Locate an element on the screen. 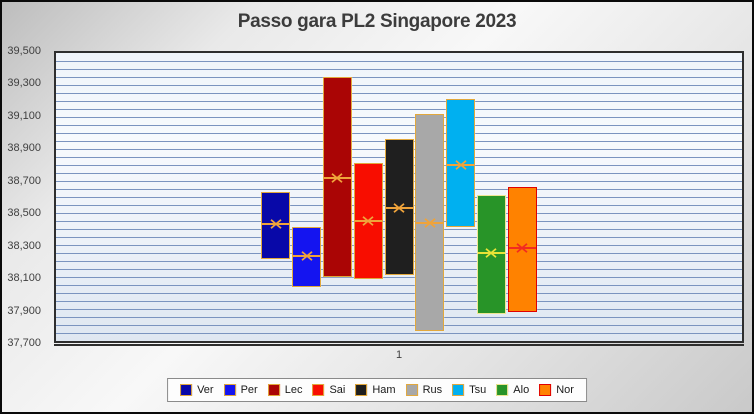 This screenshot has height=414, width=754. legend-label: Lec is located at coordinates (293, 390).